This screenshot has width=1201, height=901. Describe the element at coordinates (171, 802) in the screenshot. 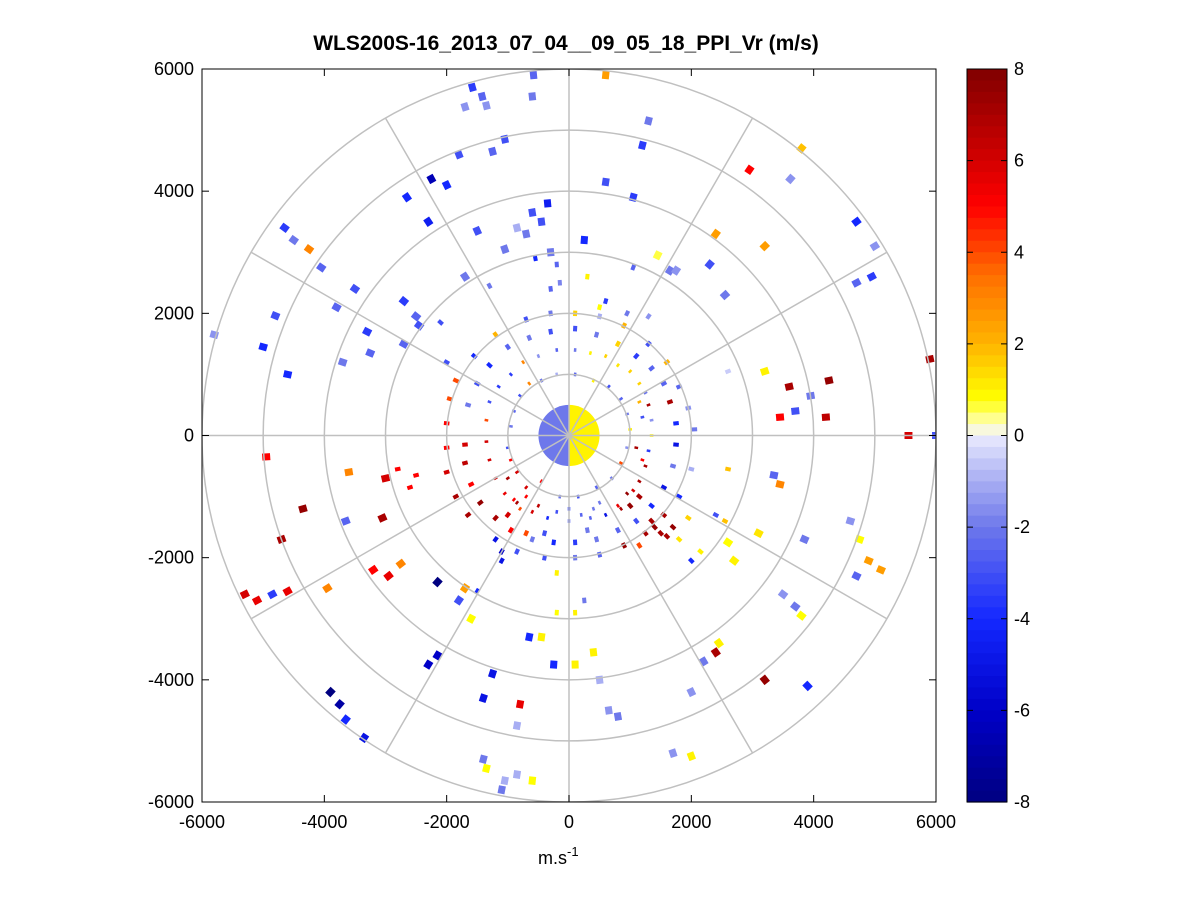

I see `y-tick-label: -6000` at that location.